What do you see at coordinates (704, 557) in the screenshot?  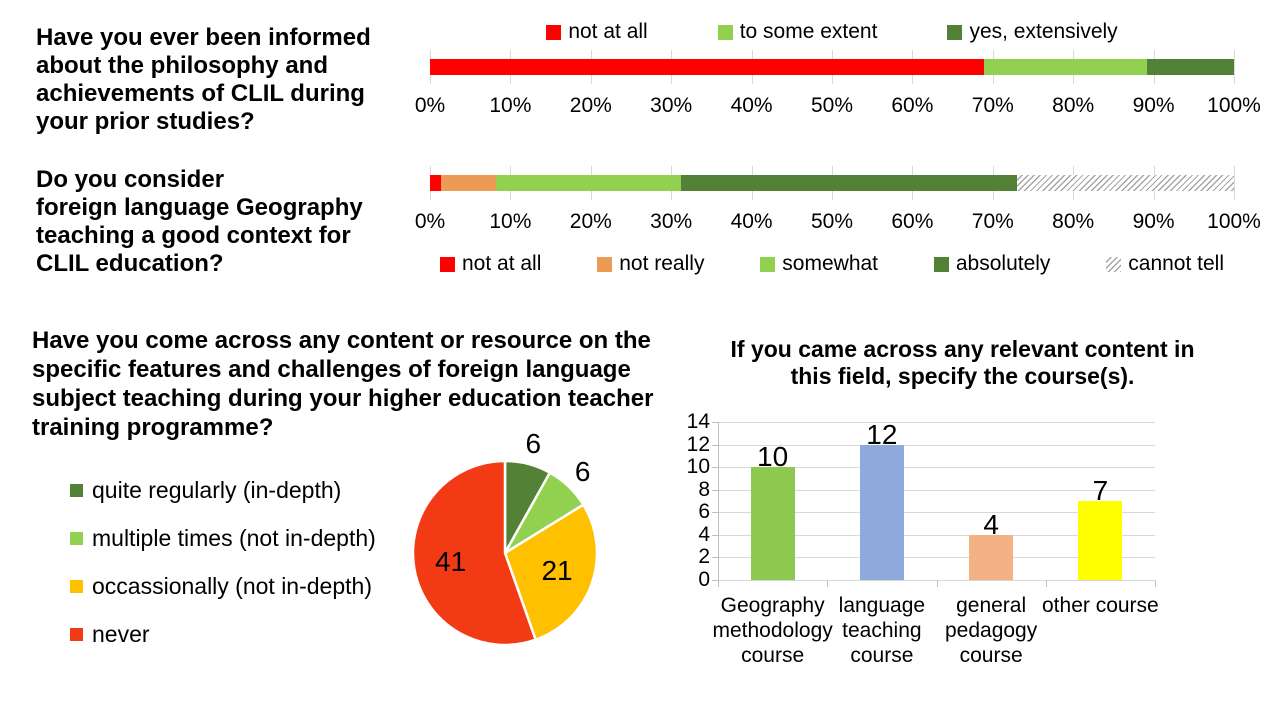 I see `y-axis-tick-label: 2` at bounding box center [704, 557].